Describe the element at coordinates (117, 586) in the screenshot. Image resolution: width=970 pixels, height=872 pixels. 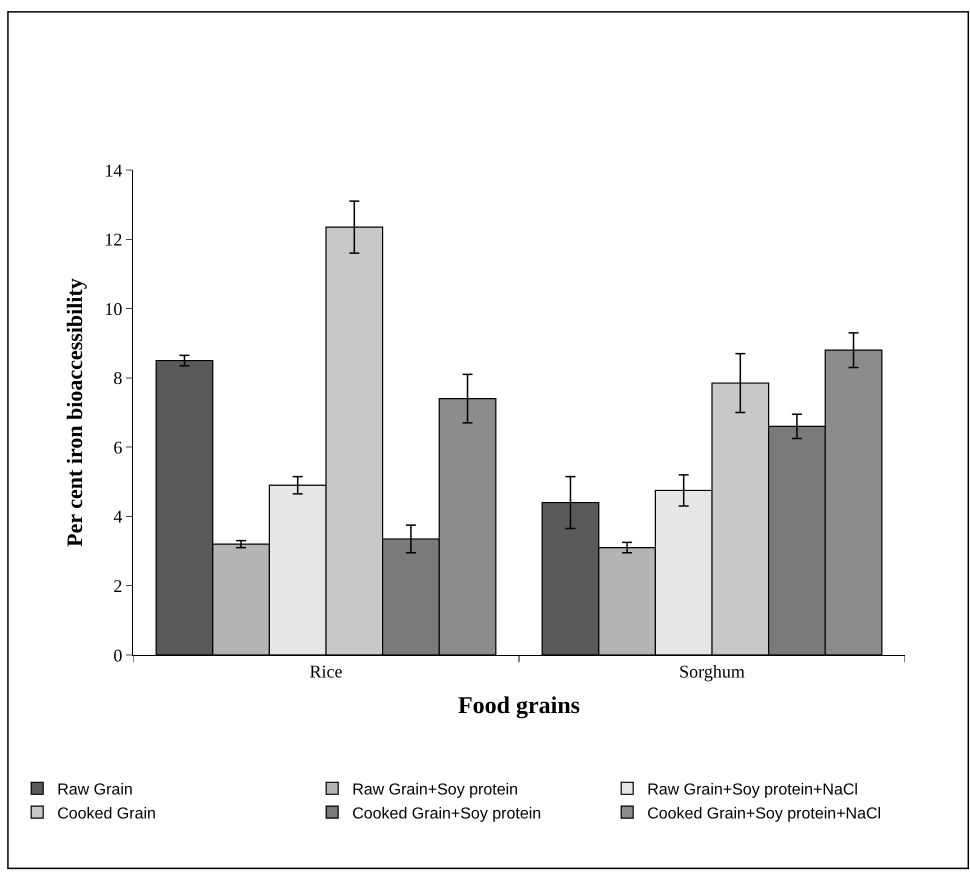
I see `y-tick-label: 2` at that location.